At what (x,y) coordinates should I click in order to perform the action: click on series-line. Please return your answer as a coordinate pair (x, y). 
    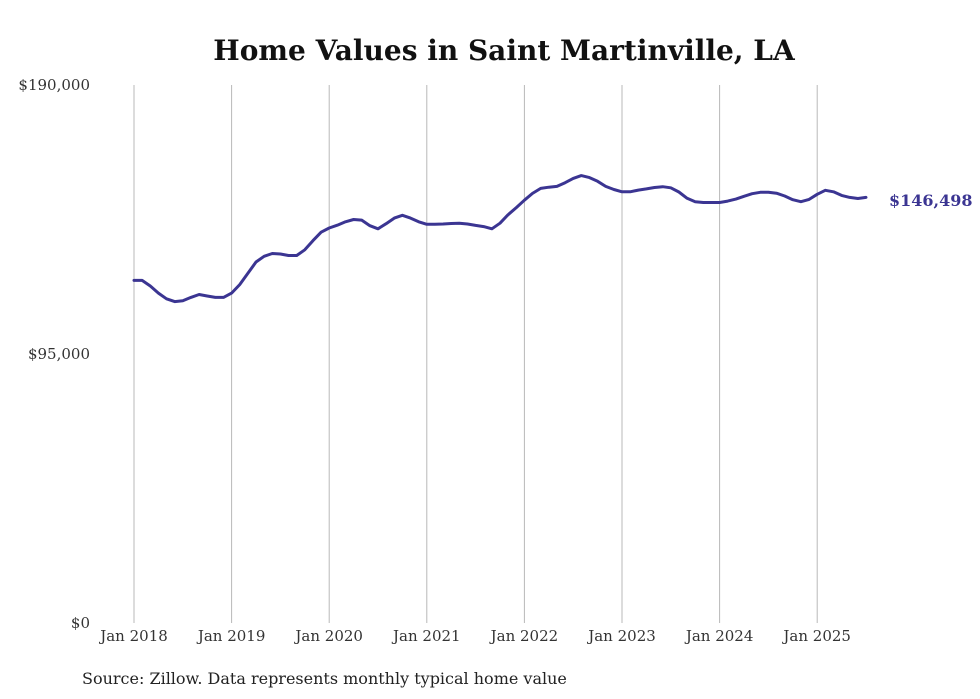
    Looking at the image, I should click on (500, 239).